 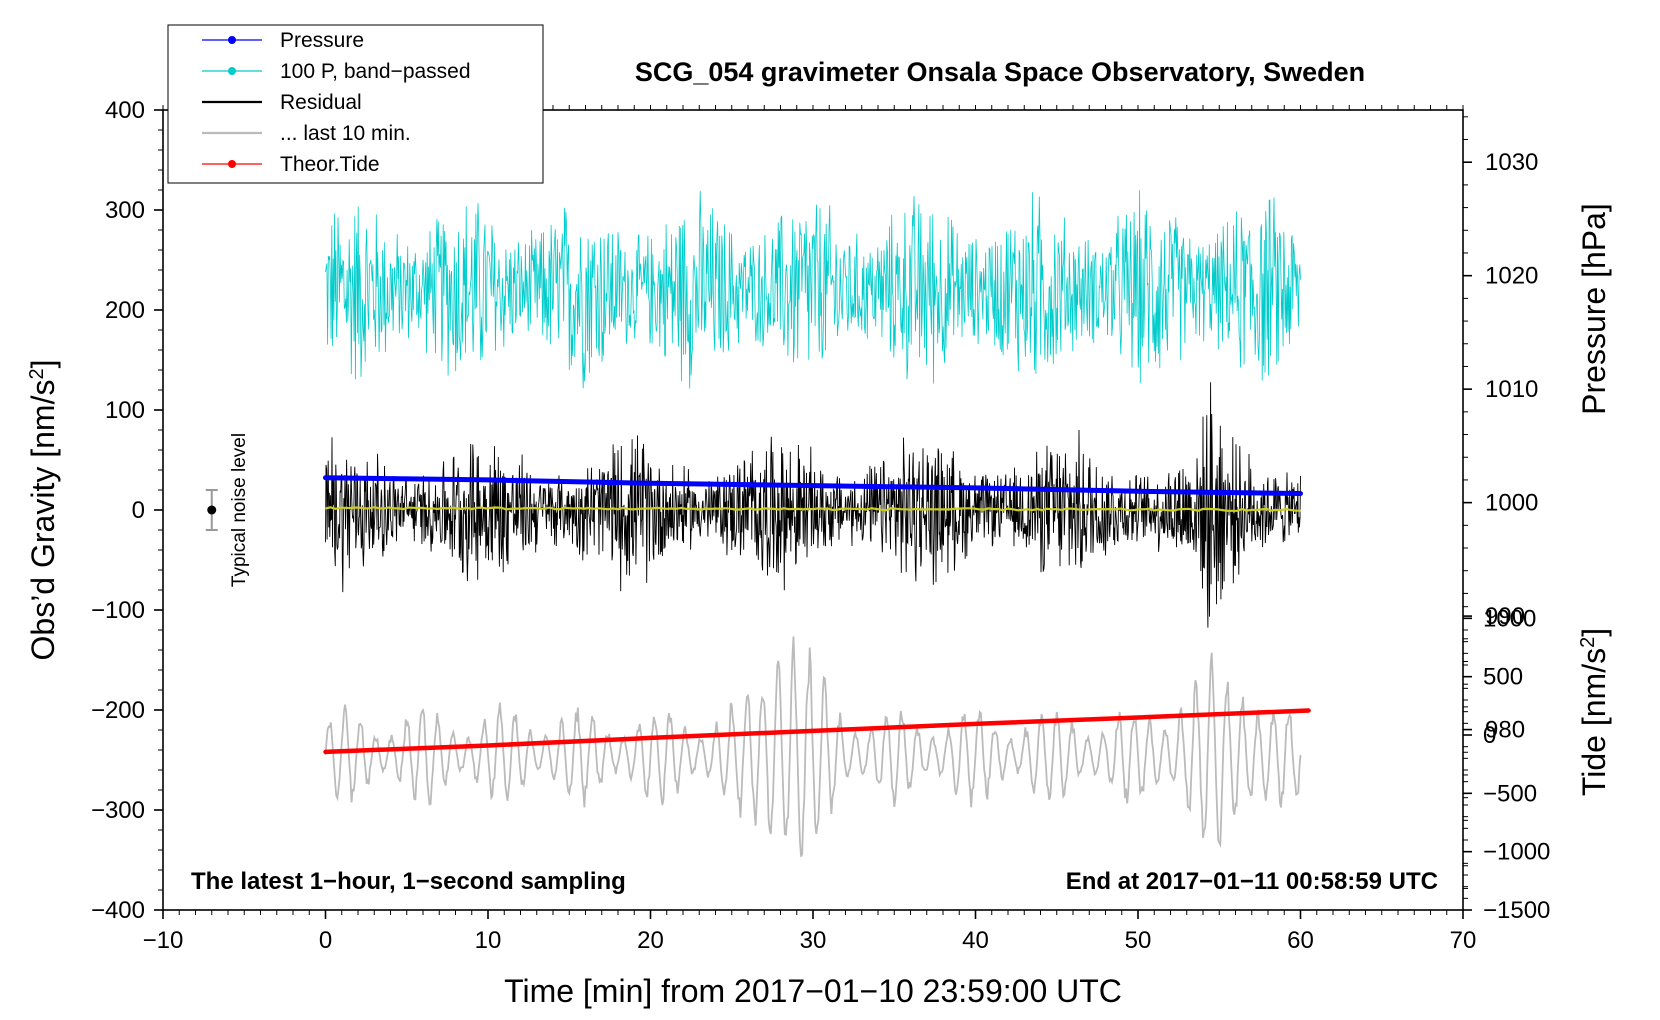 I want to click on legend-label: Theor.Tide, so click(x=330, y=164).